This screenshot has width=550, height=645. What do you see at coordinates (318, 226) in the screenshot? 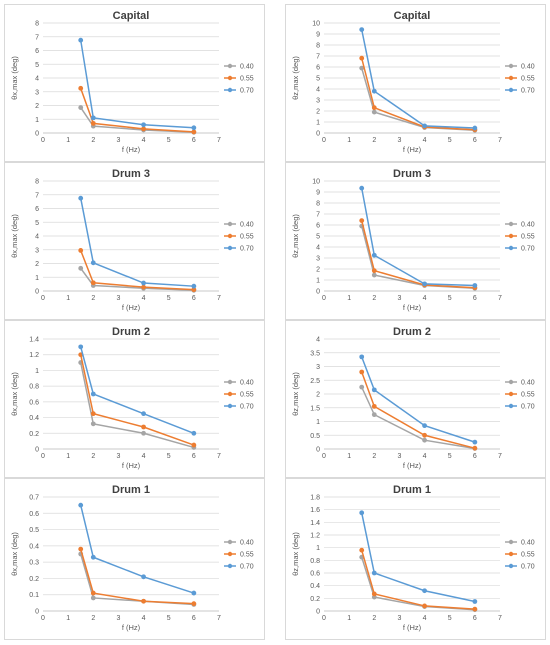
I see `y-tick-label: 6` at bounding box center [318, 226].